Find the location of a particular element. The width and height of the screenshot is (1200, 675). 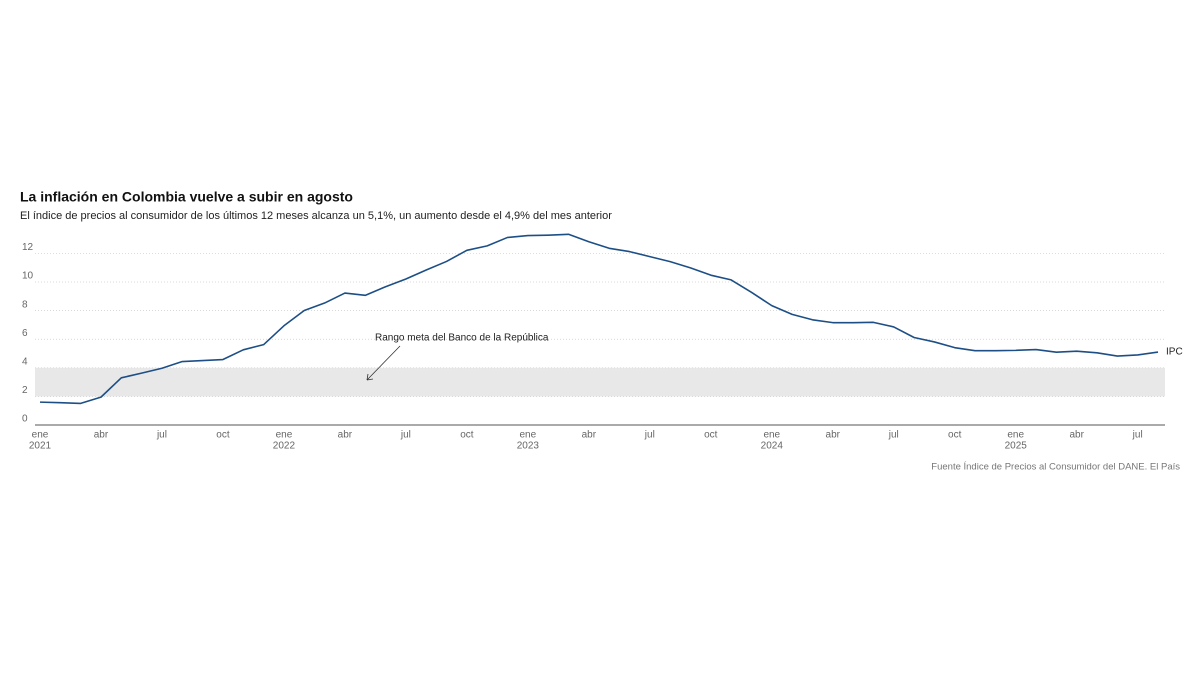

y-tick-label: 2 is located at coordinates (25, 390).